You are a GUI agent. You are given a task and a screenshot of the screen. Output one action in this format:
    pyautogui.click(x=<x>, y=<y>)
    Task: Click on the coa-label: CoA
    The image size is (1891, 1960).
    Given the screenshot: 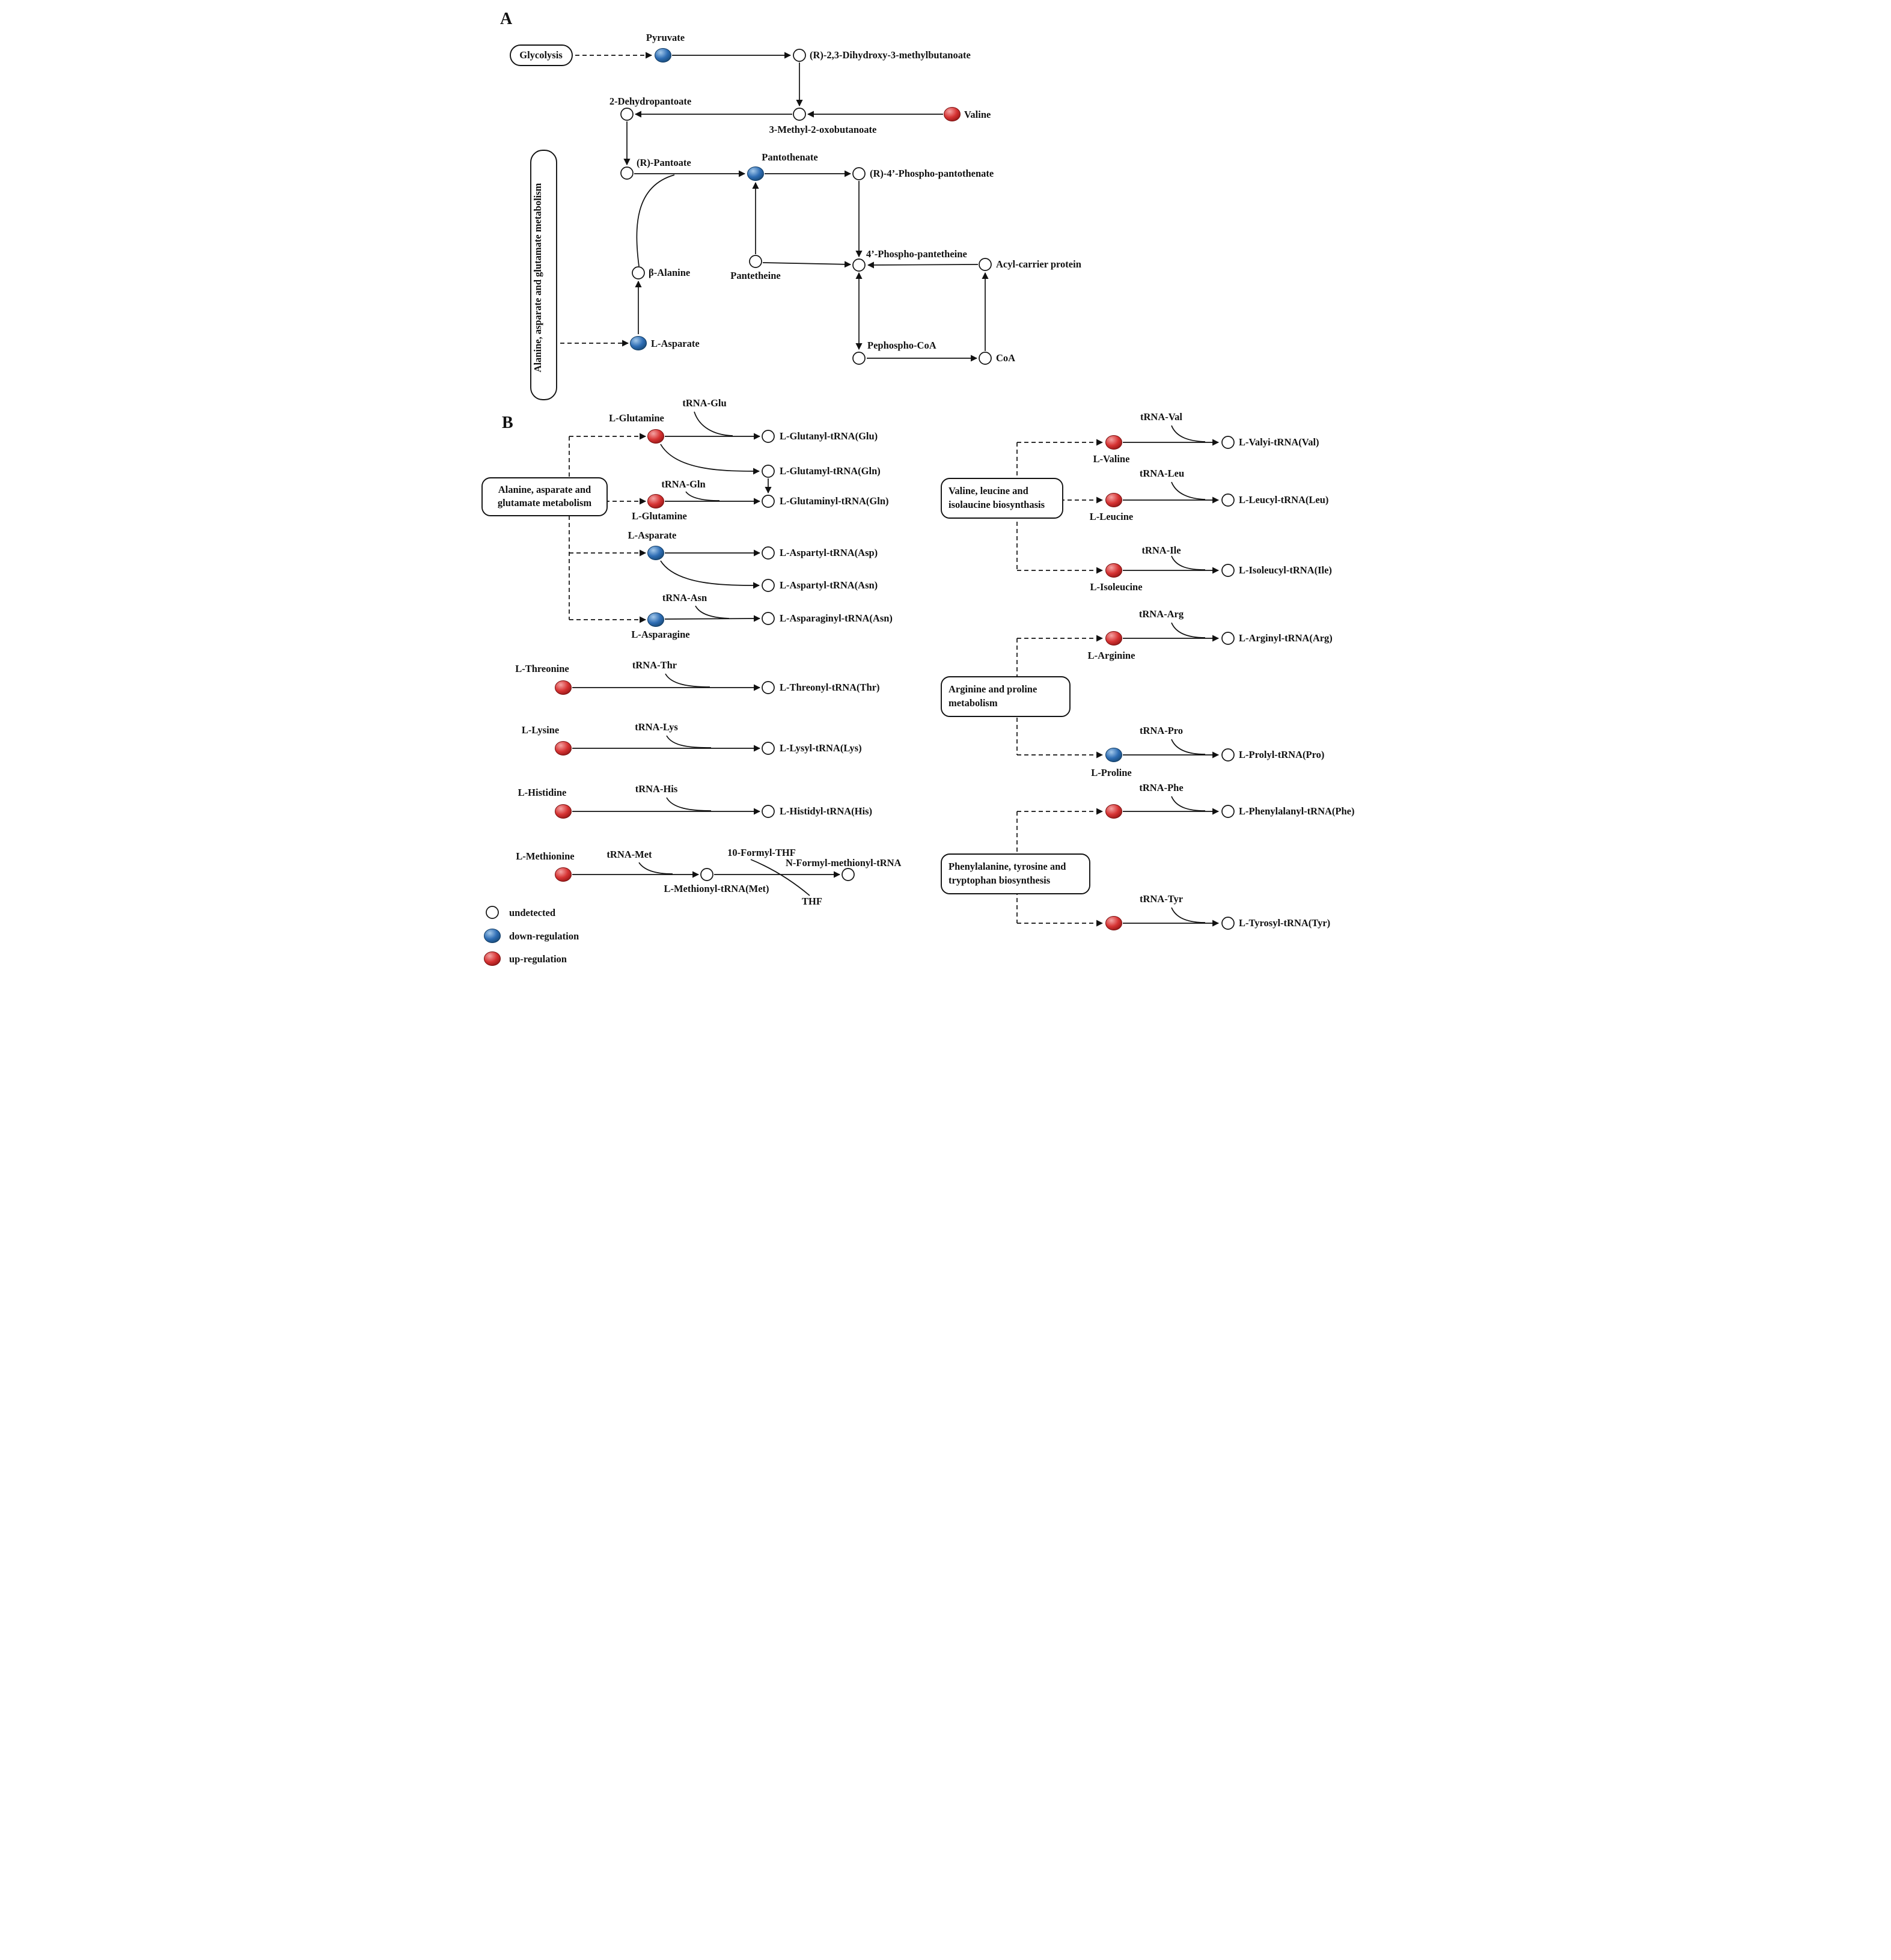 What is the action you would take?
    pyautogui.click(x=1005, y=358)
    